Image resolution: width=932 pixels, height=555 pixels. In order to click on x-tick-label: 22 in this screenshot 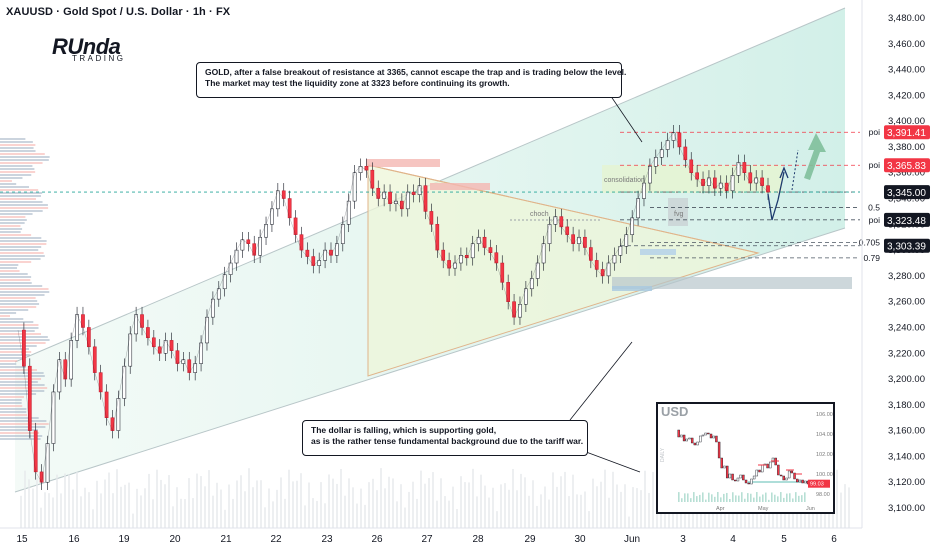, I will do `click(276, 539)`.